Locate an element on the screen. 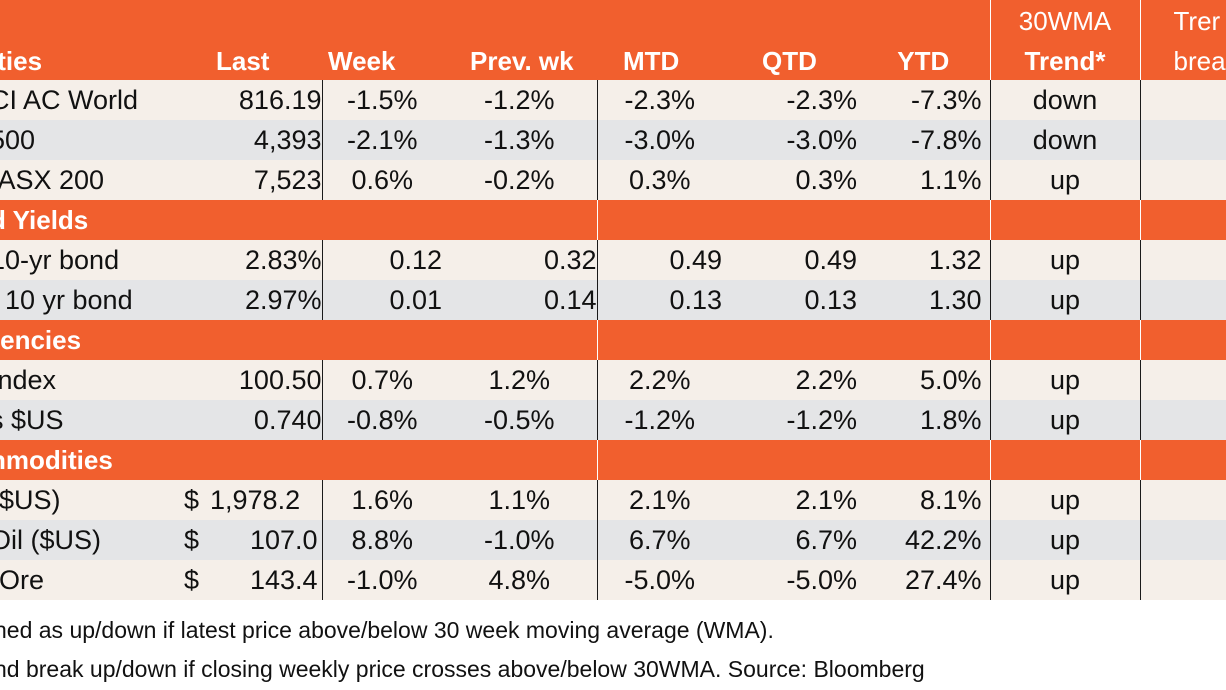 The image size is (1226, 690). row-qtd: 0.13 is located at coordinates (789, 300).